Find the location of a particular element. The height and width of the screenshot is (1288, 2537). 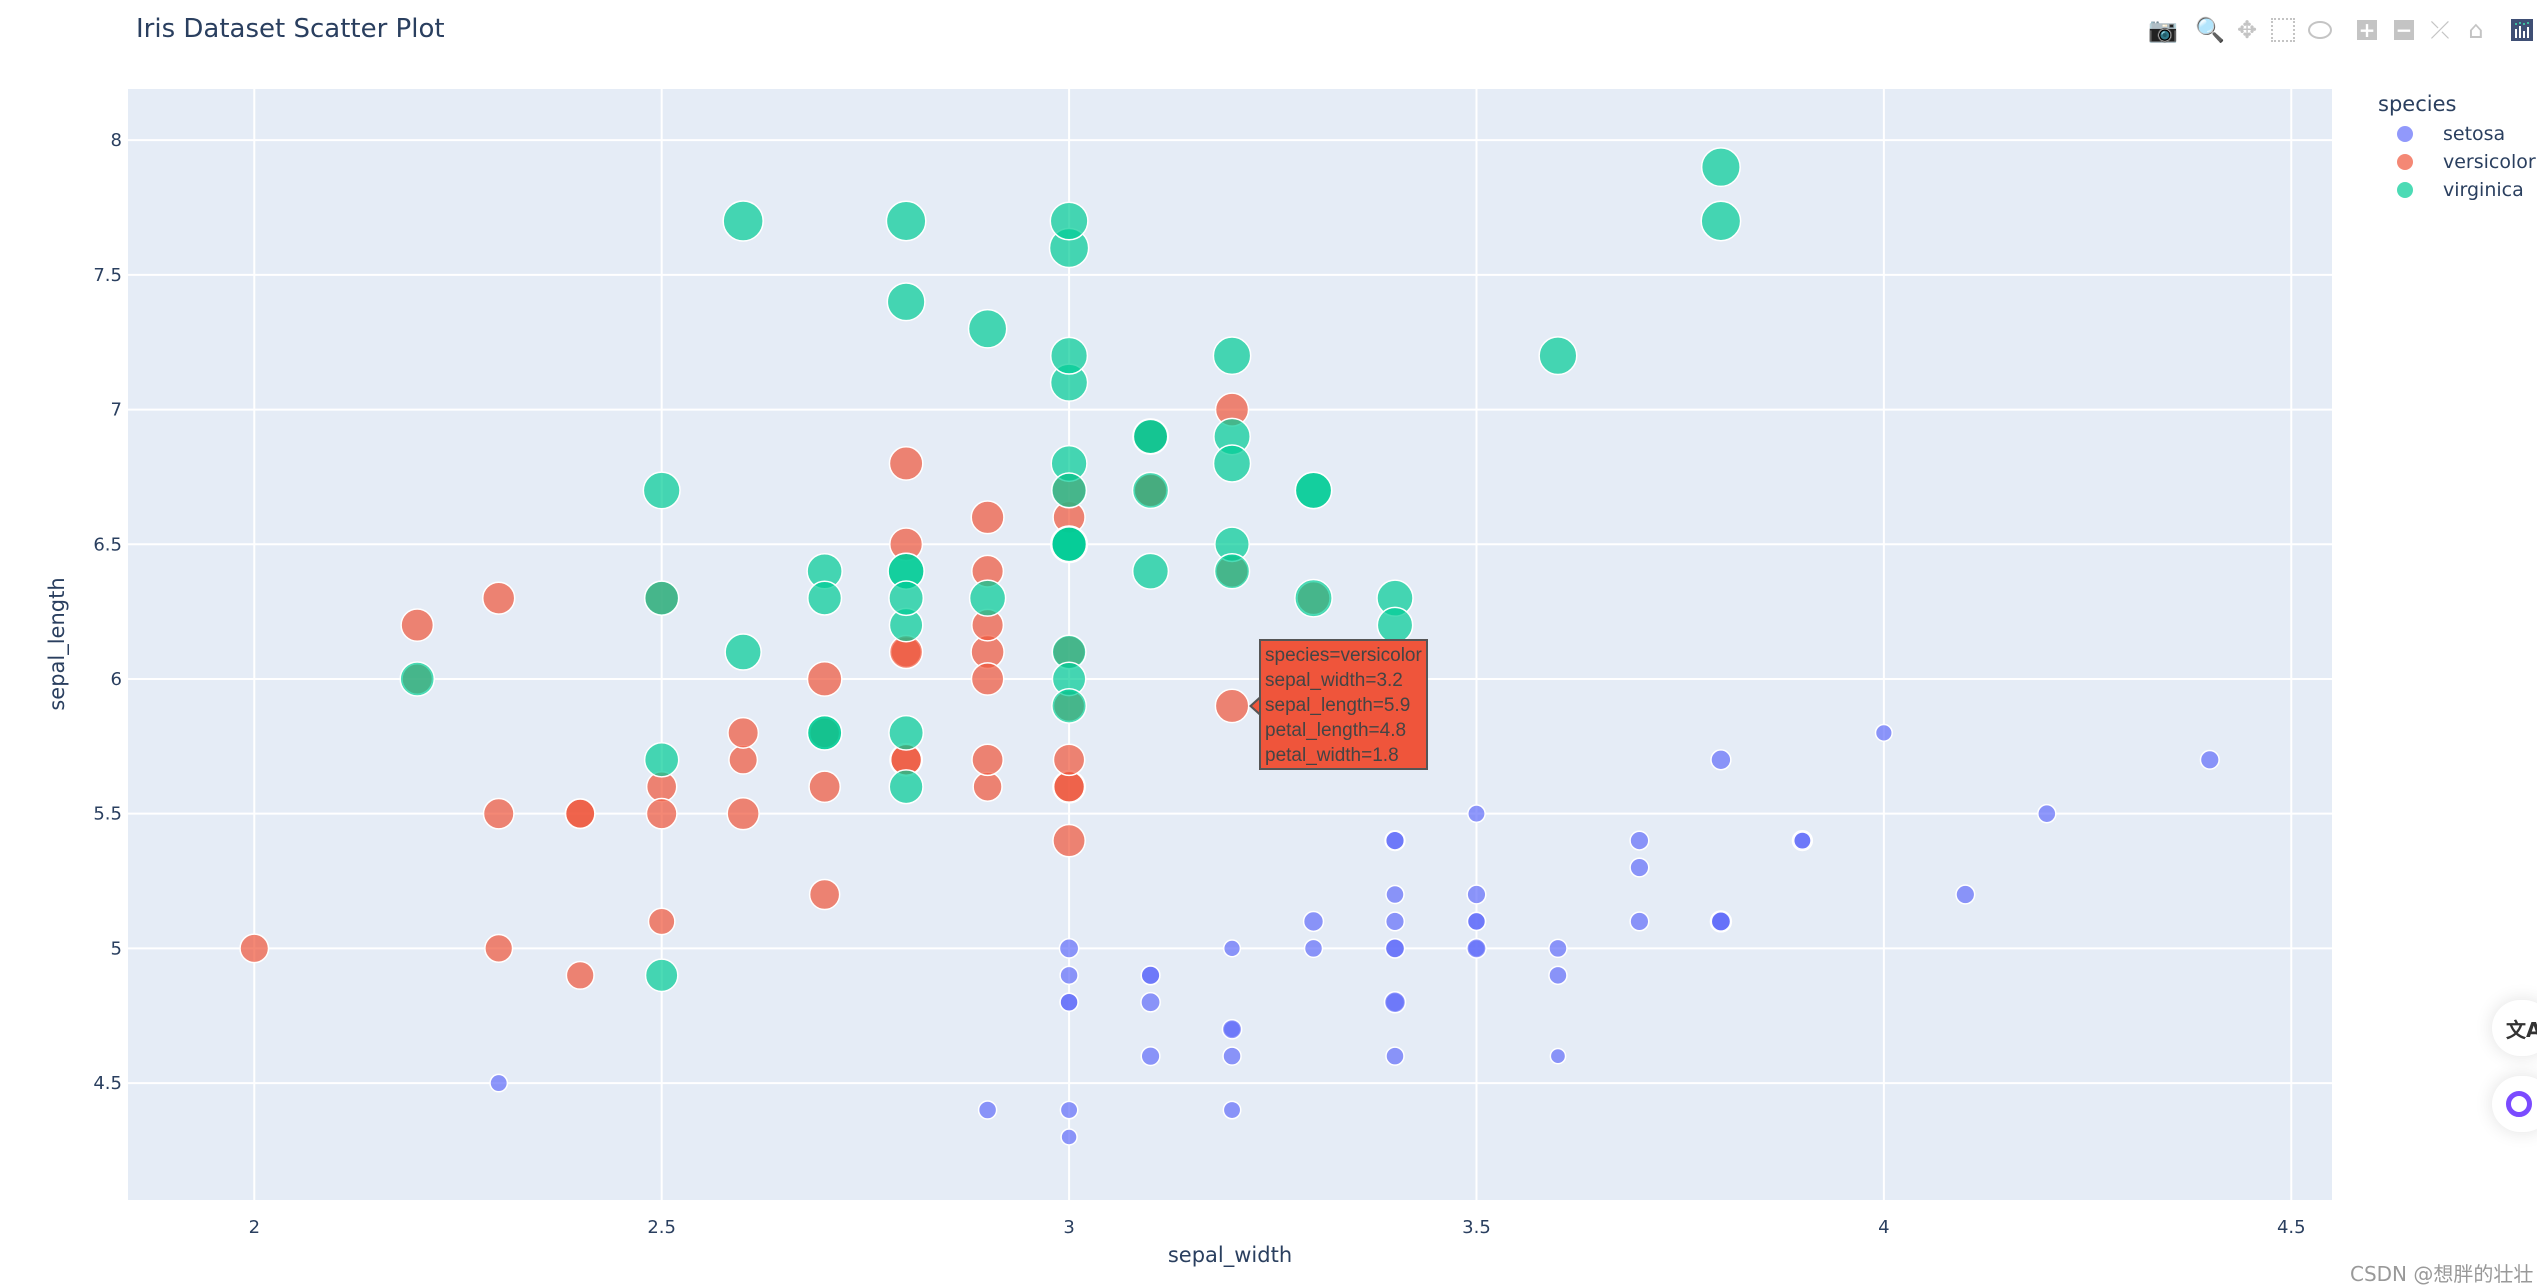

zoom-out-icon: − is located at coordinates (2404, 30).